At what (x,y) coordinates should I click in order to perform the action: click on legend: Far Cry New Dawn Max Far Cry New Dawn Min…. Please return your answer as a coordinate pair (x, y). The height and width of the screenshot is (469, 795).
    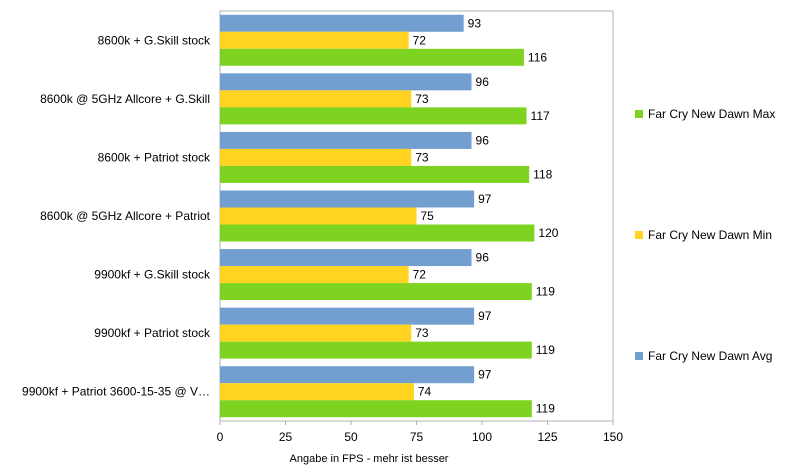
    Looking at the image, I should click on (705, 235).